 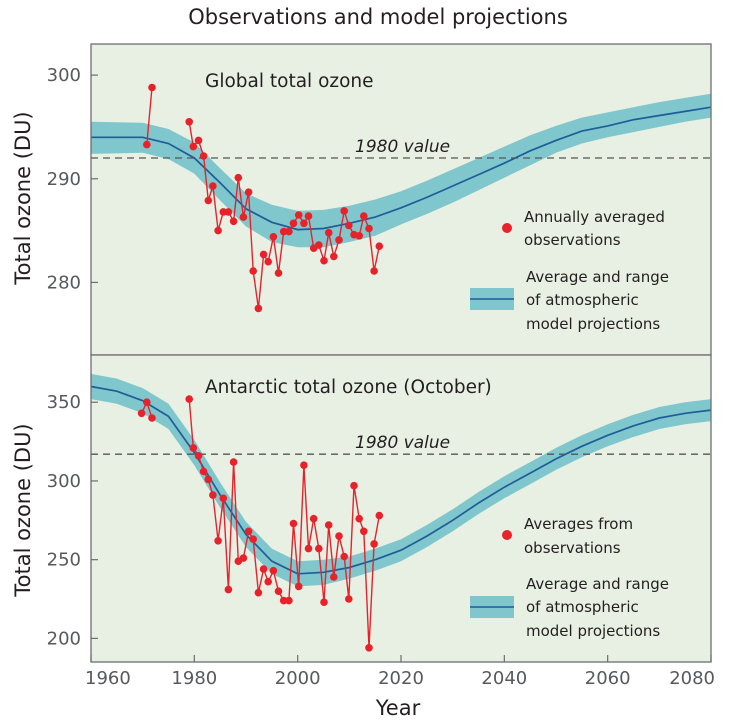 I want to click on legend-observations-label: Averages from observations, so click(x=581, y=536).